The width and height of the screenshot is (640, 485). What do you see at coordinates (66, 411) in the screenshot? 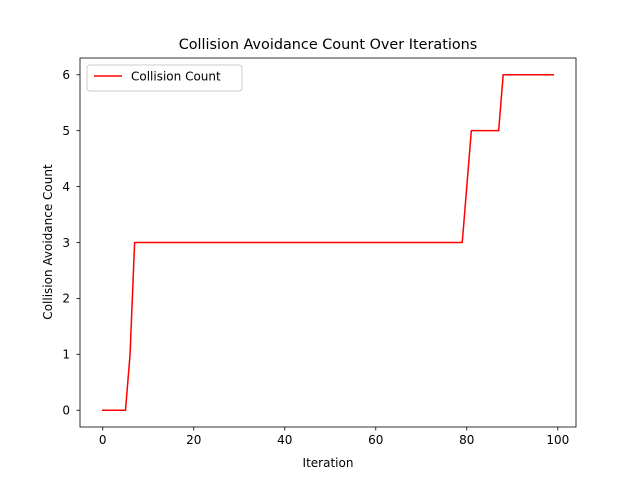
I see `y-tick-label: 0` at bounding box center [66, 411].